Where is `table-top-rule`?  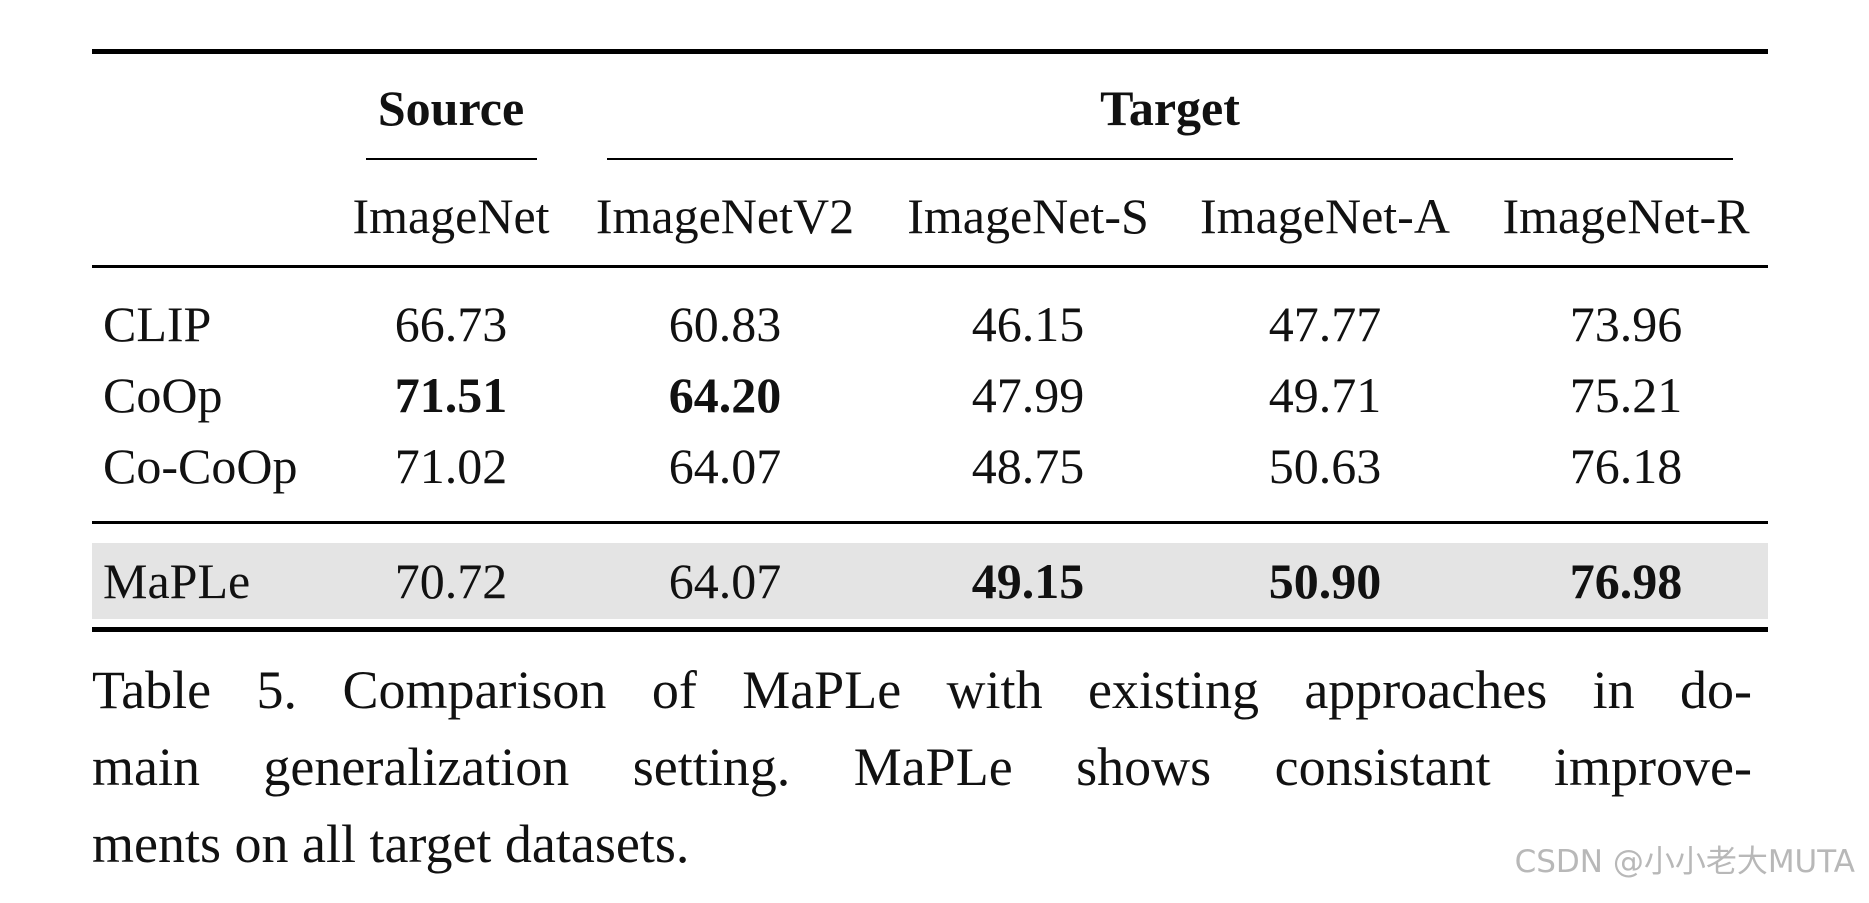
table-top-rule is located at coordinates (930, 51).